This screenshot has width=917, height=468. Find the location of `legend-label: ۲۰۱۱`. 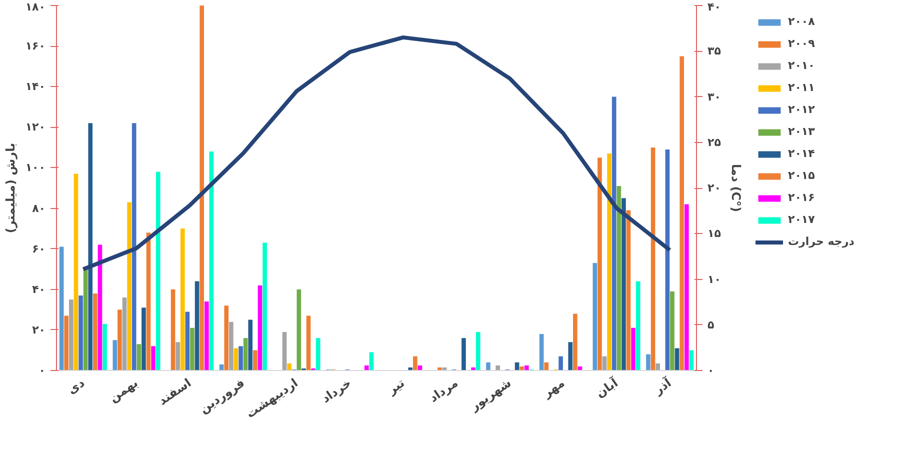

legend-label: ۲۰۱۱ is located at coordinates (801, 87).